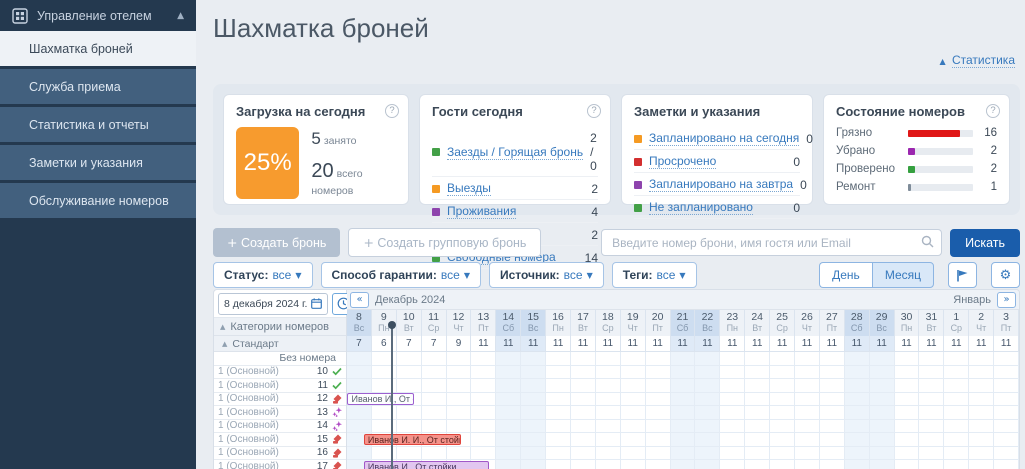 The width and height of the screenshot is (1025, 469). I want to click on sidebar-item-4: Обслуживание номеров, so click(98, 200).